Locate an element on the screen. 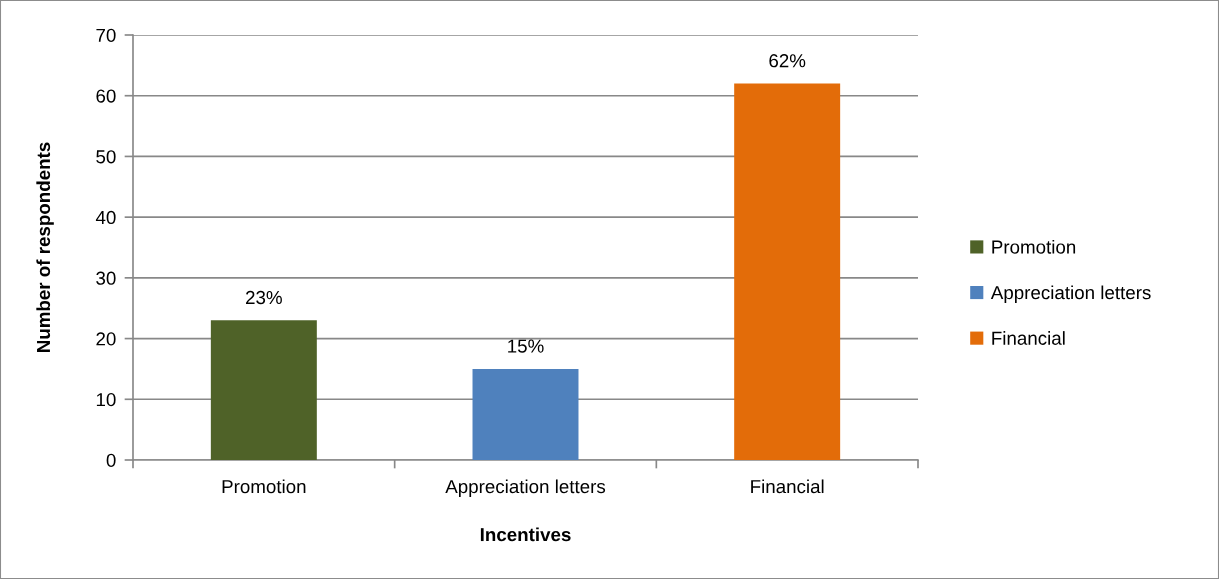 The height and width of the screenshot is (579, 1219). data-label: 15% is located at coordinates (526, 346).